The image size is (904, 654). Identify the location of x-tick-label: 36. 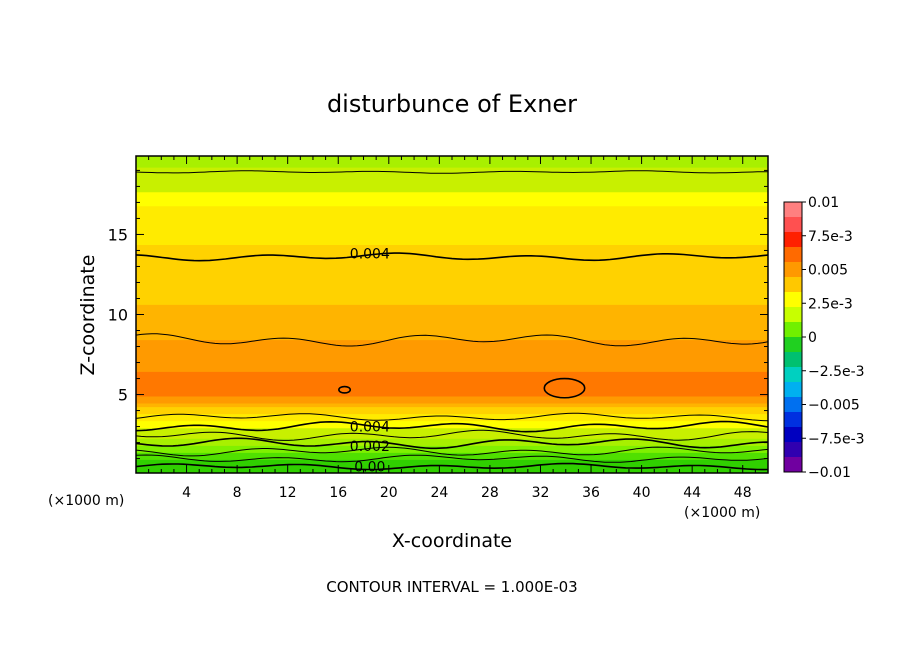
(591, 493).